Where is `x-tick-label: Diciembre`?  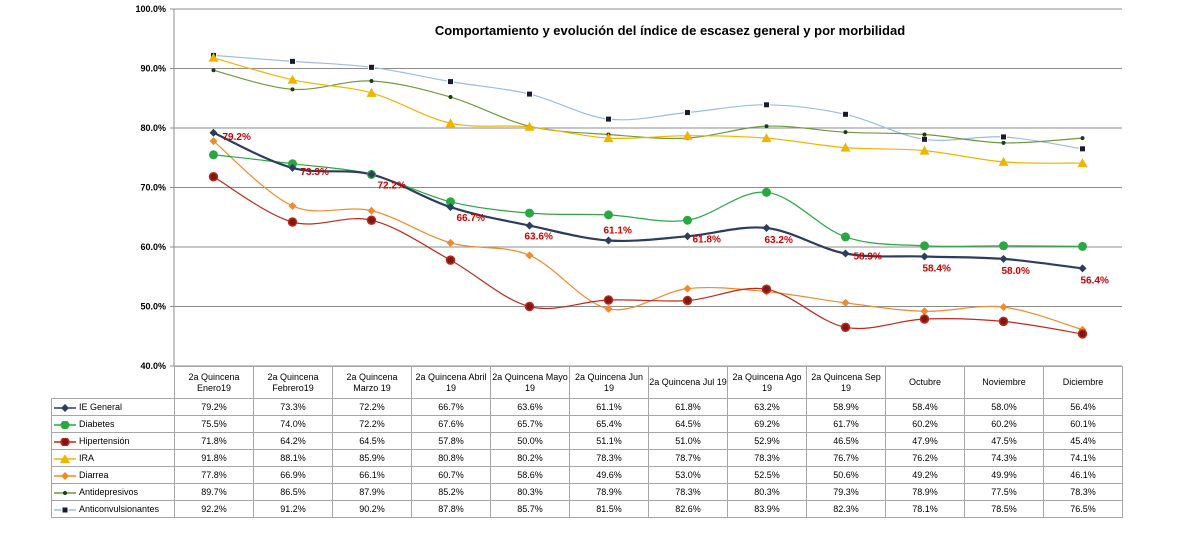 x-tick-label: Diciembre is located at coordinates (1083, 382).